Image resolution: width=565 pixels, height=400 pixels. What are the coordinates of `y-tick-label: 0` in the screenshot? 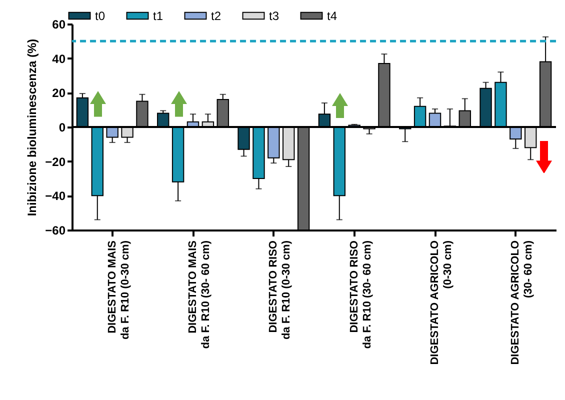 It's located at (62, 127).